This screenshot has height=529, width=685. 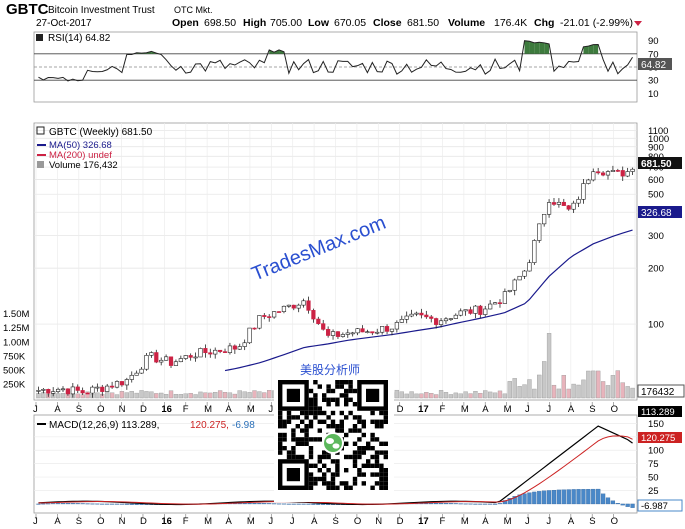 I want to click on price-tick-label: 300, so click(x=656, y=236).